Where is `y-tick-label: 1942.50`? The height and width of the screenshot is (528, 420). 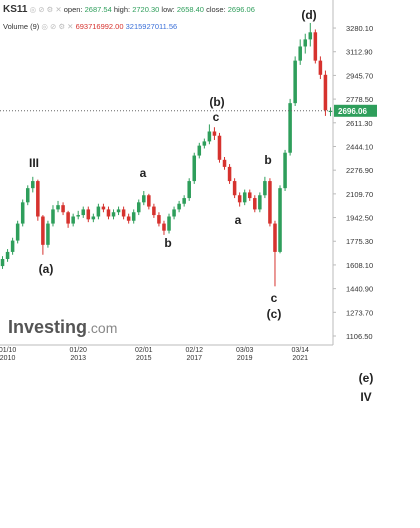 y-tick-label: 1942.50 is located at coordinates (359, 218).